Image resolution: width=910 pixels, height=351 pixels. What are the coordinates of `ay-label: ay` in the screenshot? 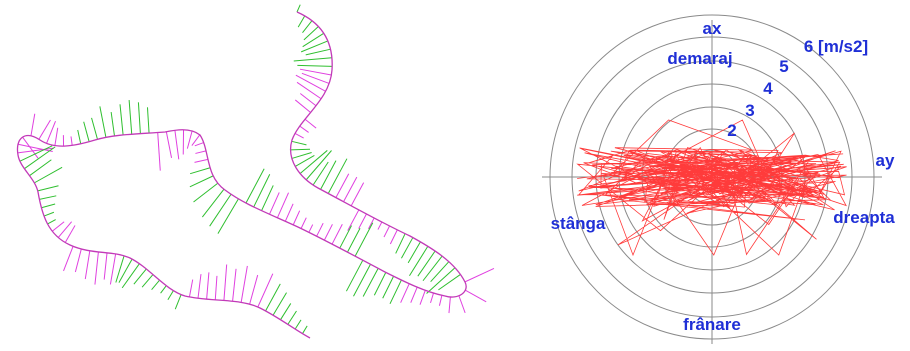 It's located at (885, 160).